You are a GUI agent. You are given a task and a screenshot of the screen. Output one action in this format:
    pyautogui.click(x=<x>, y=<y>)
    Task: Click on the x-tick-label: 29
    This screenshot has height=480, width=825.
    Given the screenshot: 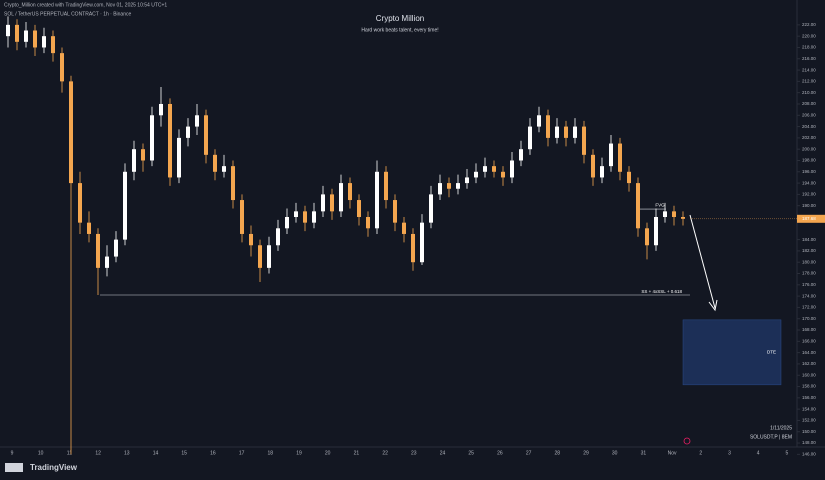 What is the action you would take?
    pyautogui.click(x=586, y=453)
    